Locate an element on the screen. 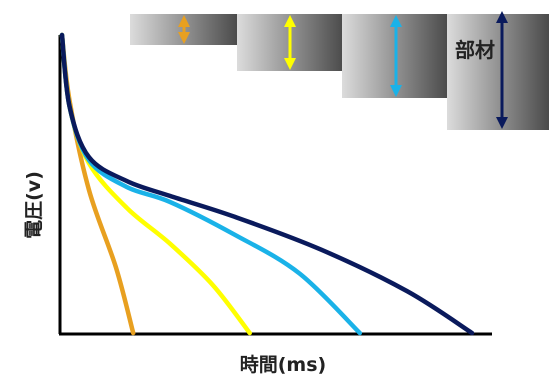 The image size is (549, 382). y-axis-title: 電圧(v) is located at coordinates (34, 205).